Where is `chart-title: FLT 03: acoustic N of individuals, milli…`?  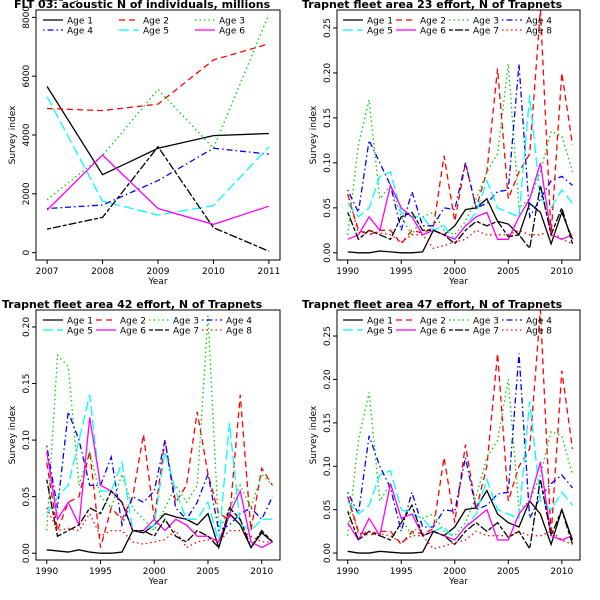 chart-title: FLT 03: acoustic N of individuals, milli… is located at coordinates (142, 5).